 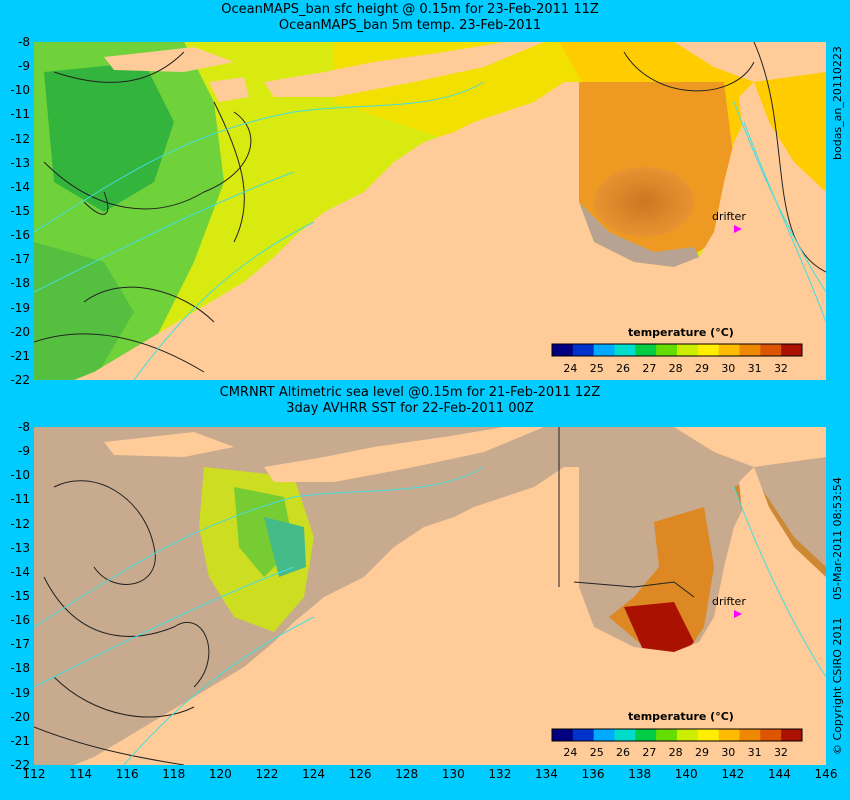 What do you see at coordinates (313, 774) in the screenshot?
I see `x-tick: 124` at bounding box center [313, 774].